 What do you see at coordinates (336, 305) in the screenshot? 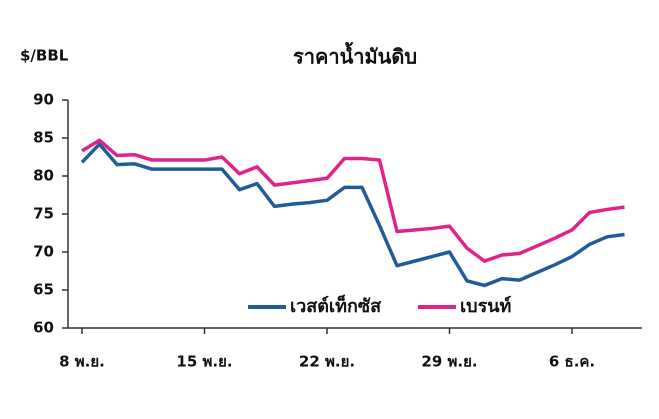
I see `legend-label: เวสต์เท็กซัส` at bounding box center [336, 305].